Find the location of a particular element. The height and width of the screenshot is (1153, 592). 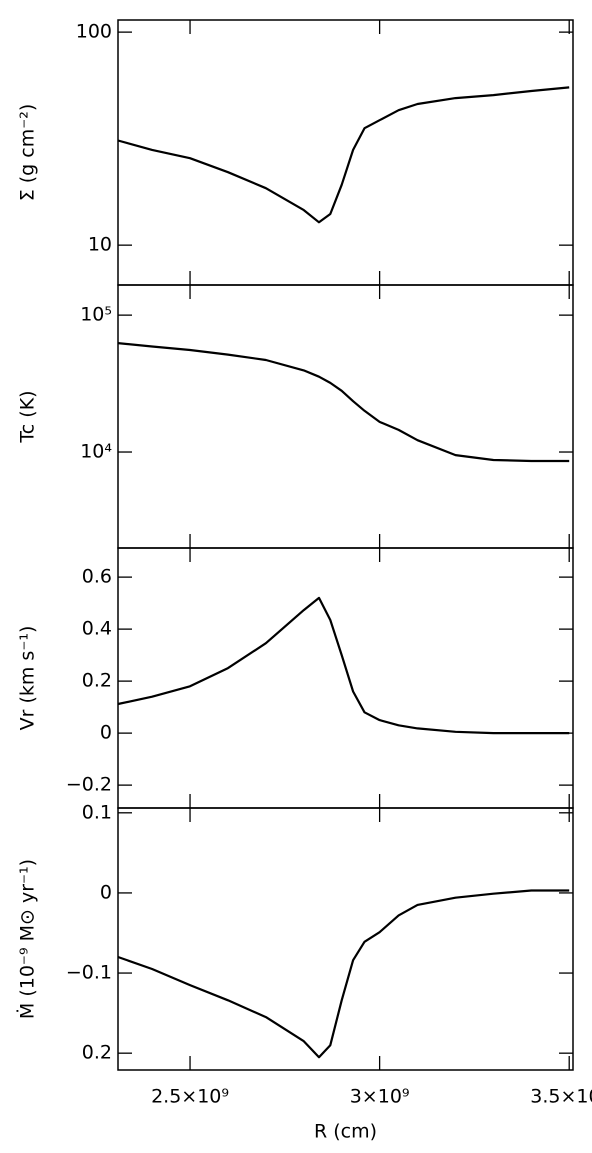

y-axis-label: Ṁ (10⁻⁹ M⊙ yr⁻¹) is located at coordinates (27, 939).